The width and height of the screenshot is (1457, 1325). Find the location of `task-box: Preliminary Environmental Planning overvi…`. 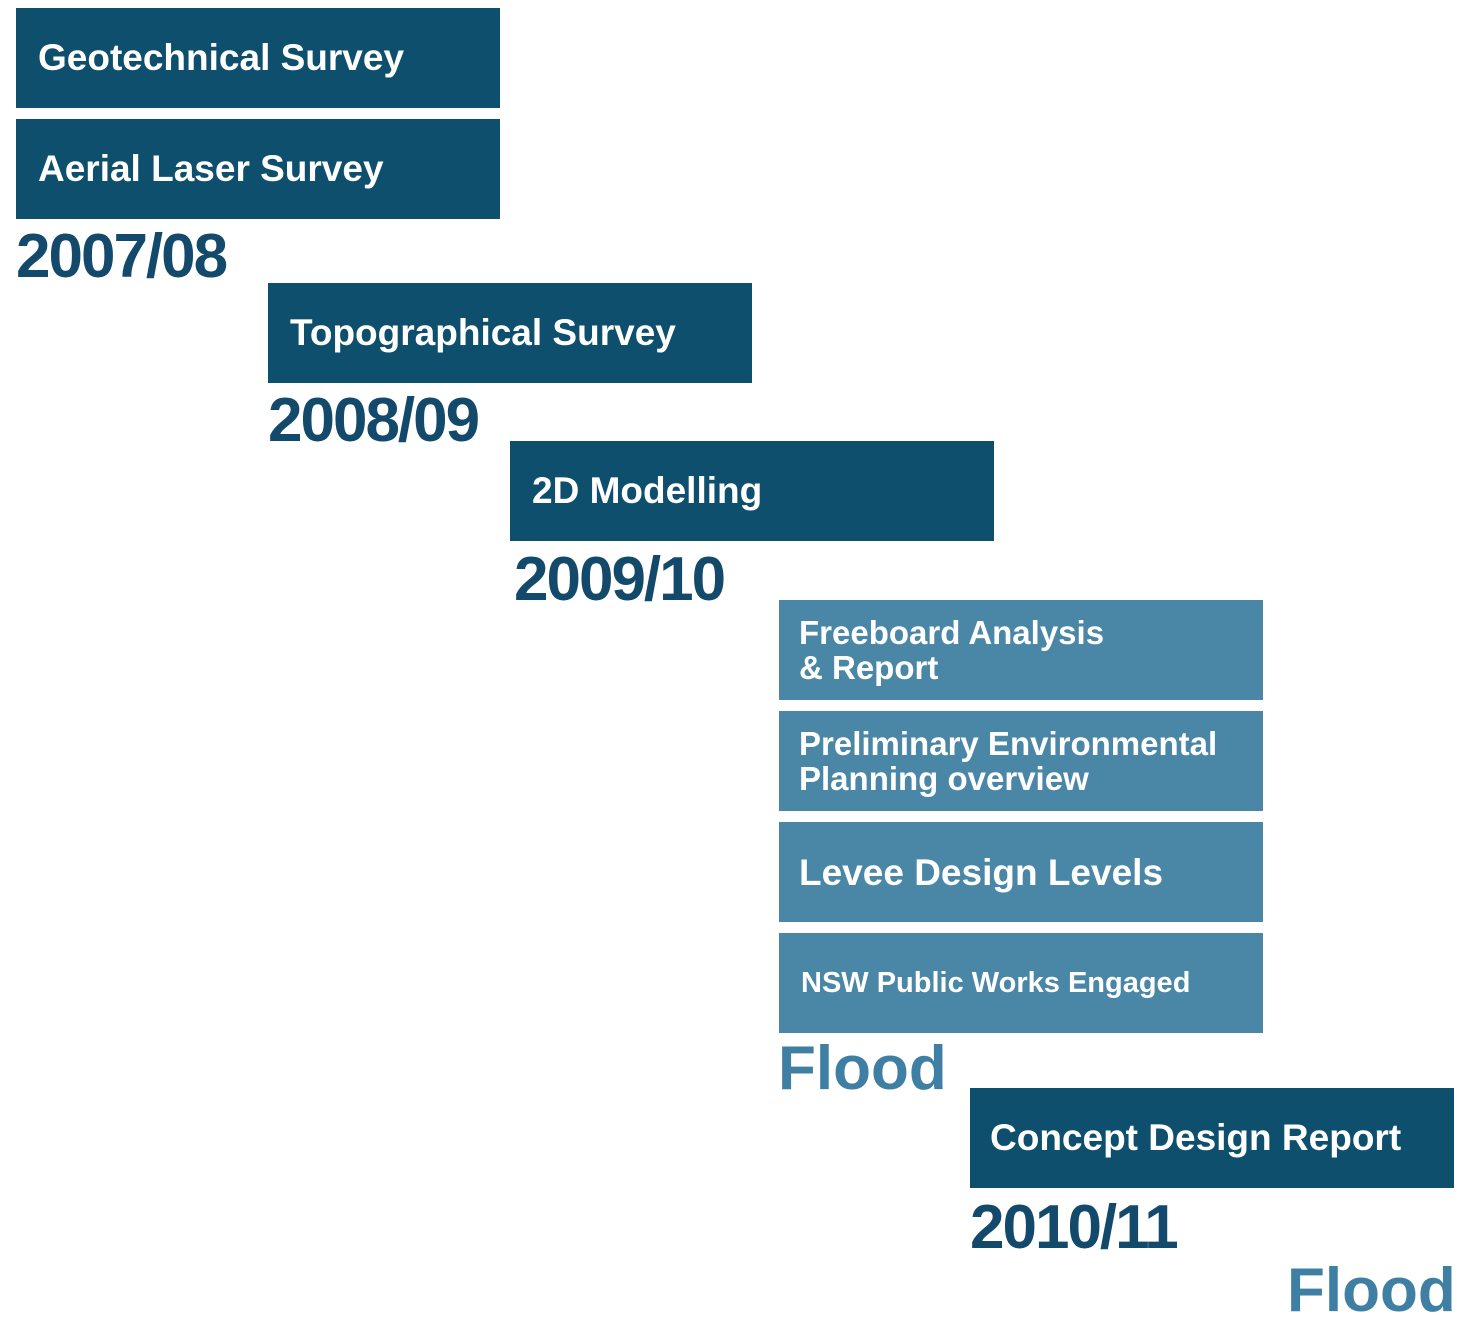

task-box: Preliminary Environmental Planning overvi… is located at coordinates (1021, 761).